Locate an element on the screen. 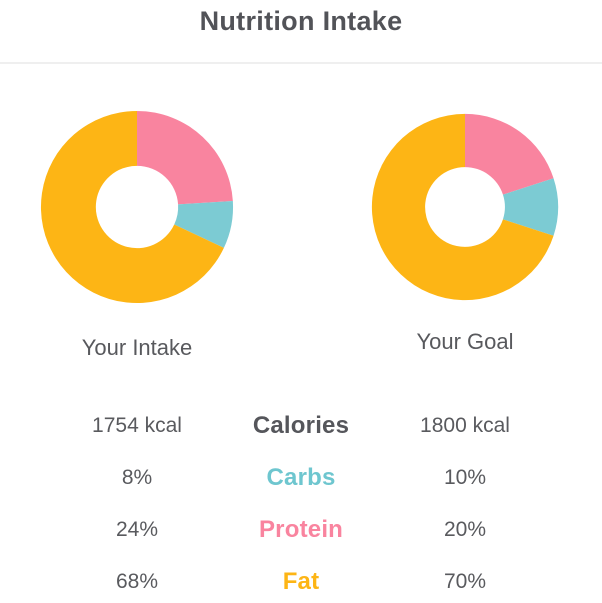 This screenshot has height=603, width=602. goal-carbs-value: 10% is located at coordinates (465, 477).